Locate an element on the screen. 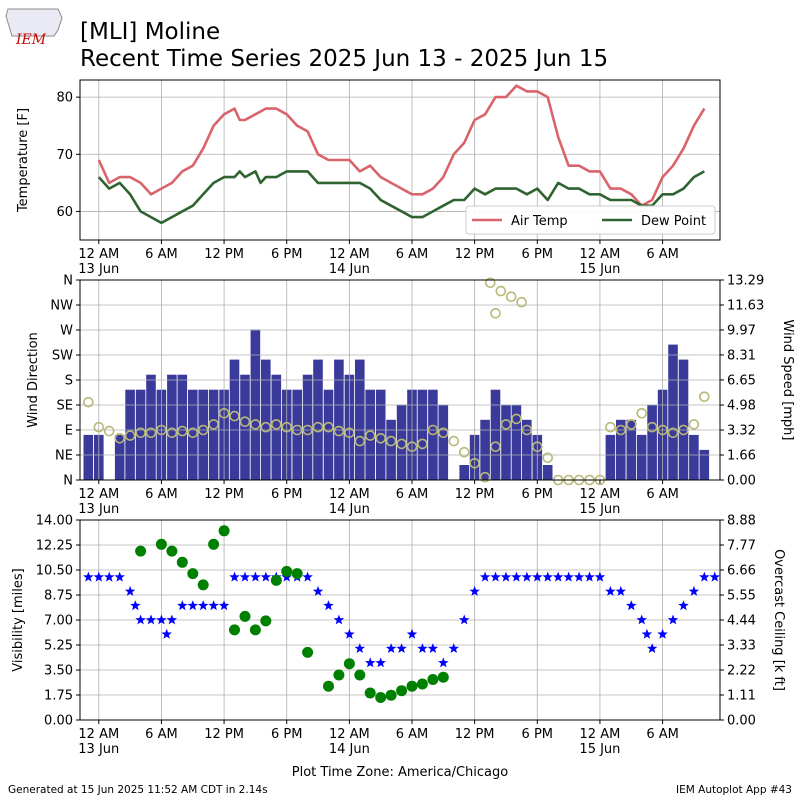 This screenshot has width=800, height=800. vis-xtick-label: 6 AM is located at coordinates (662, 734).